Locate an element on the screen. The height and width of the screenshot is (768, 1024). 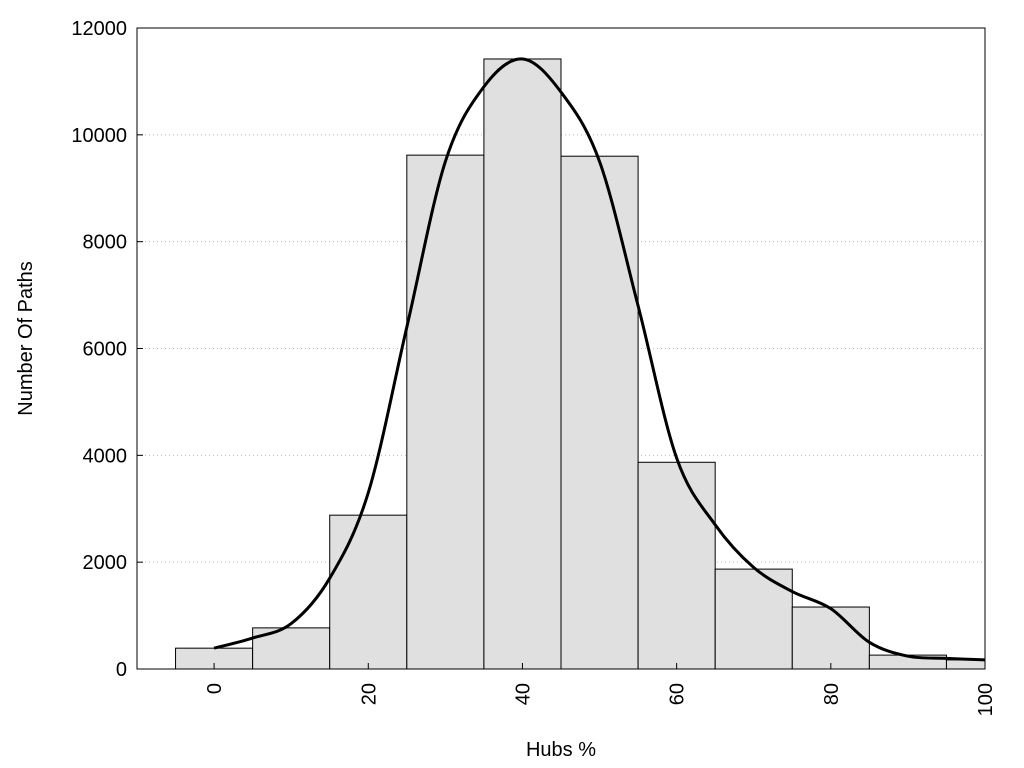
y-tick-label: 6000 is located at coordinates (105, 350).